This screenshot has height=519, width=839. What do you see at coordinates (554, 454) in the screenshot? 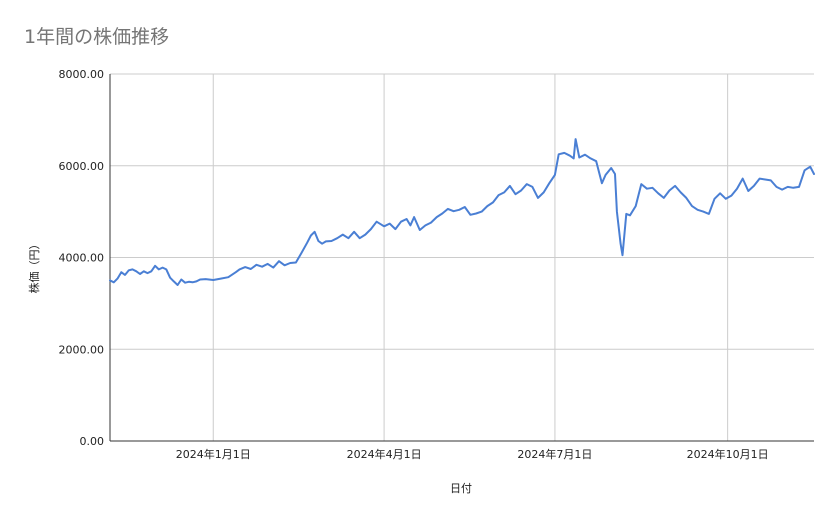
I see `x-tick-label: 2024年7月1日` at bounding box center [554, 454].